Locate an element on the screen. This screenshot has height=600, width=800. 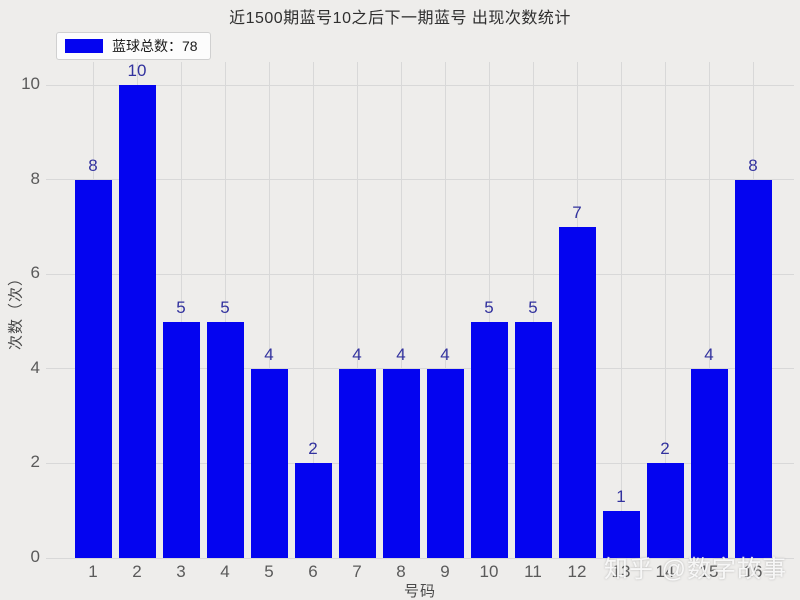
chart-title: 近1500期蓝号10之后下一期蓝号 出现次数统计 is located at coordinates (400, 18).